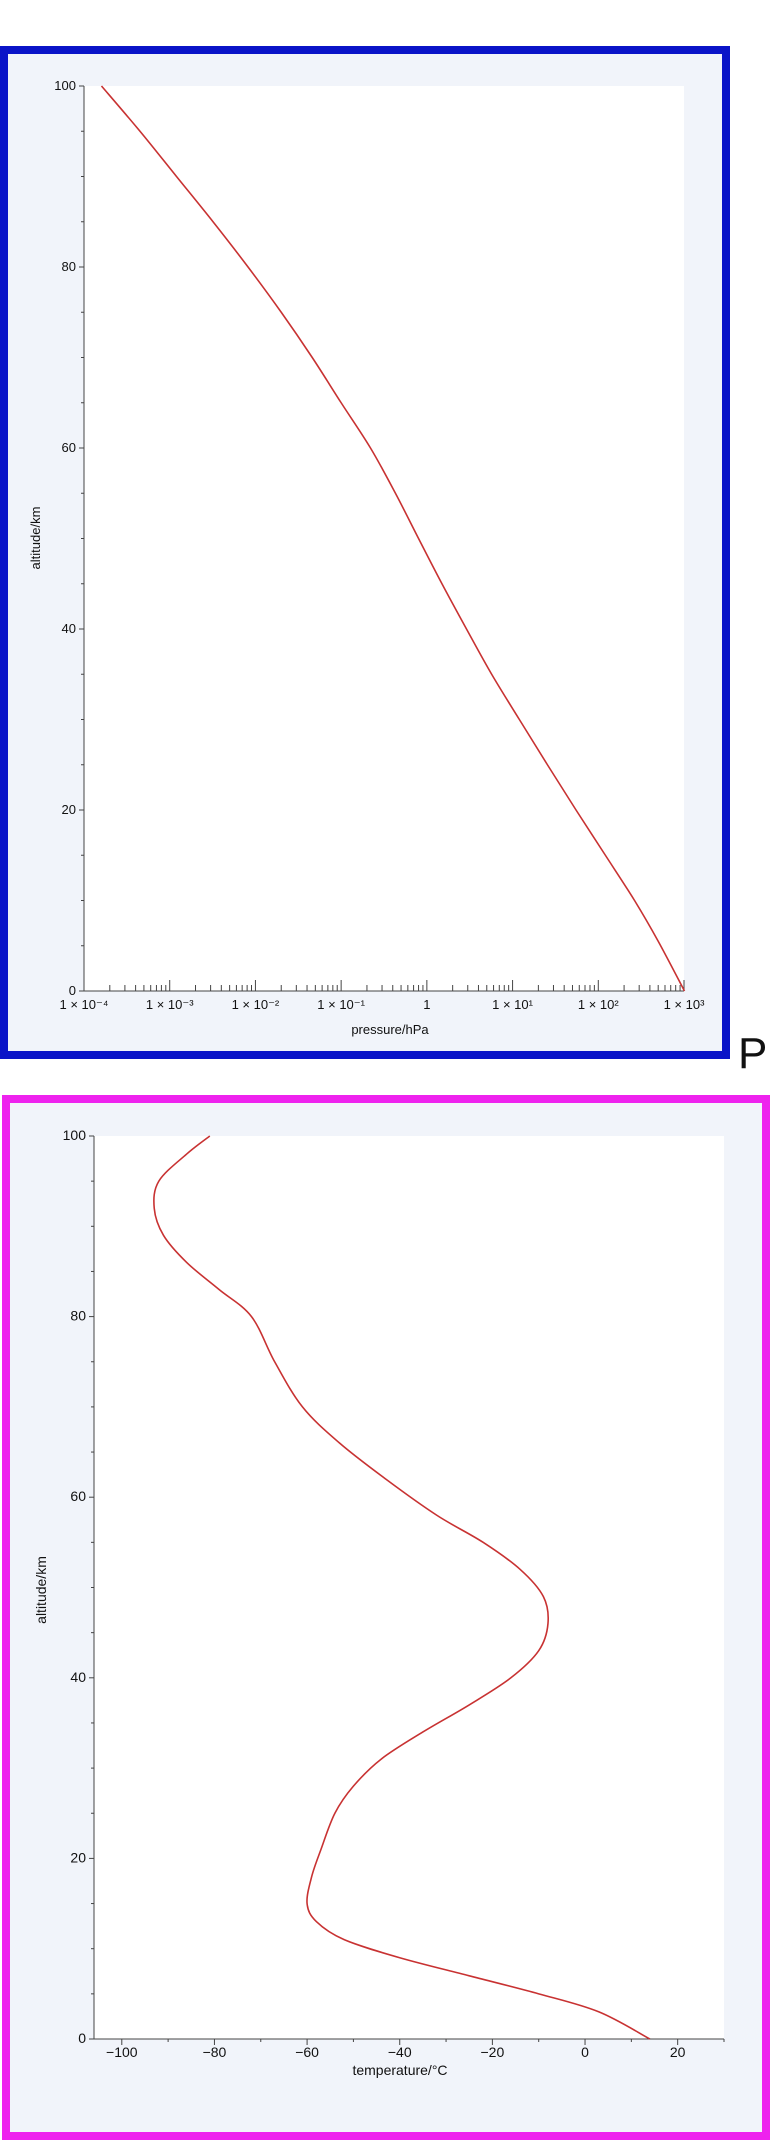  Describe the element at coordinates (678, 2052) in the screenshot. I see `temperature-x-tick-label: 20` at that location.